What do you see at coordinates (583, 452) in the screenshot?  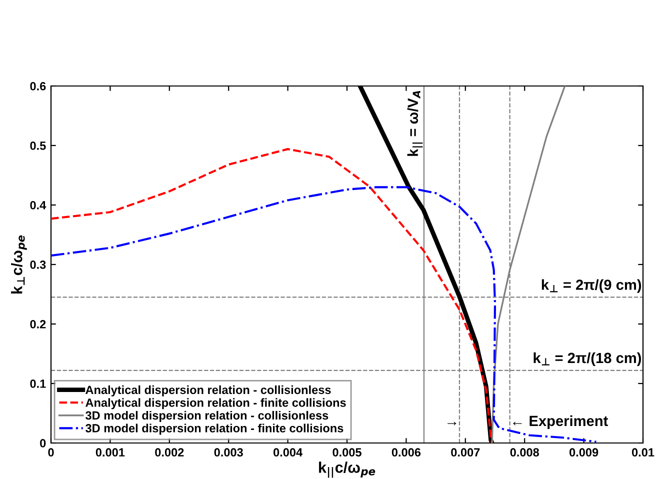 I see `x-tick-label: 0.009` at bounding box center [583, 452].